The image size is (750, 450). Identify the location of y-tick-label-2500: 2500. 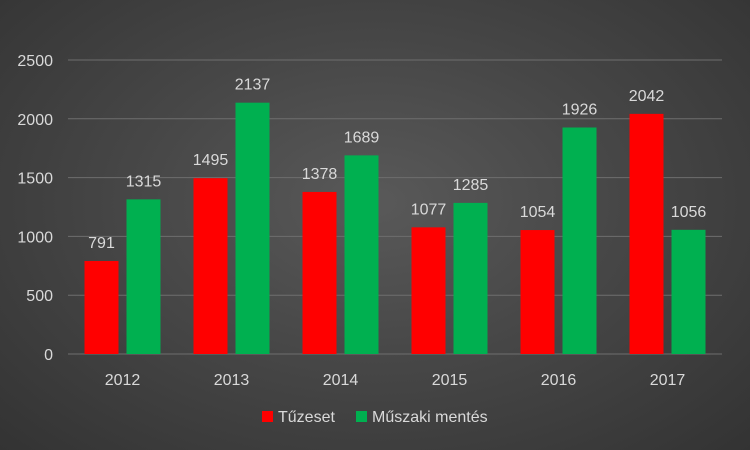
(35, 61).